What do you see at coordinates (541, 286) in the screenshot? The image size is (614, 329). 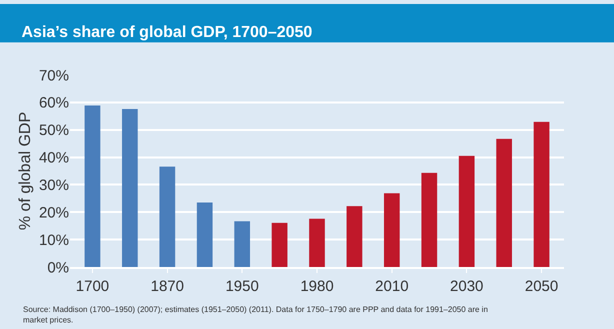 I see `x-tick-label: 2050` at bounding box center [541, 286].